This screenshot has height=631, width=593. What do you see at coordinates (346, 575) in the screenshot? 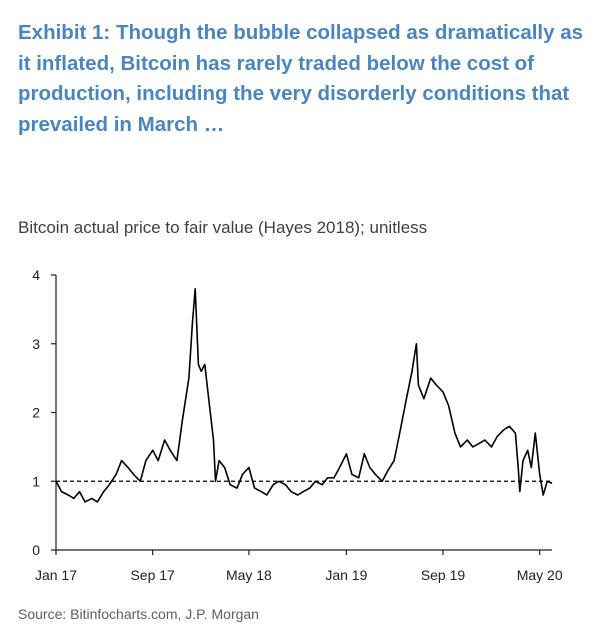
I see `x-tick-label: Jan 19` at bounding box center [346, 575].